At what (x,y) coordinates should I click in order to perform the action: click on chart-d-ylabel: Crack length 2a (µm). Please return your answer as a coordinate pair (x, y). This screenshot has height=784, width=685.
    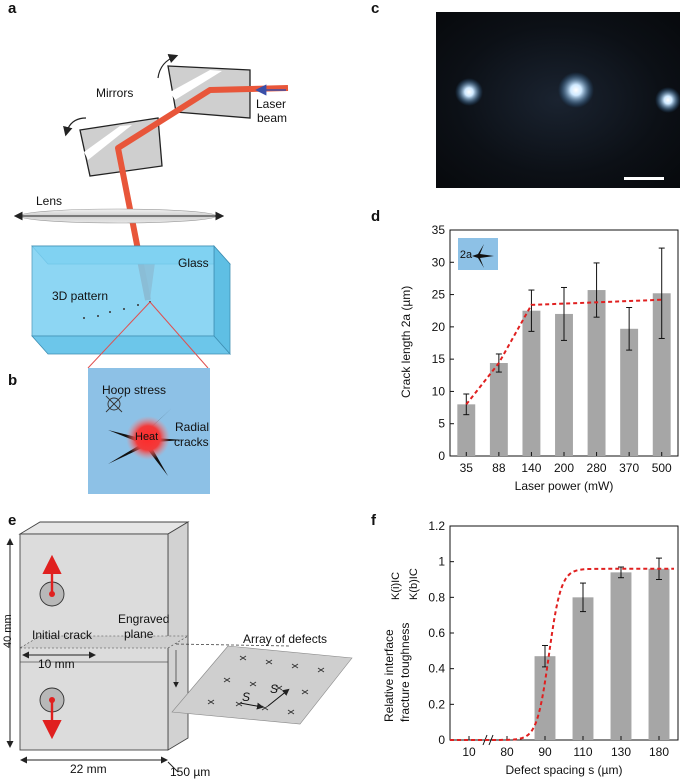
    Looking at the image, I should click on (406, 341).